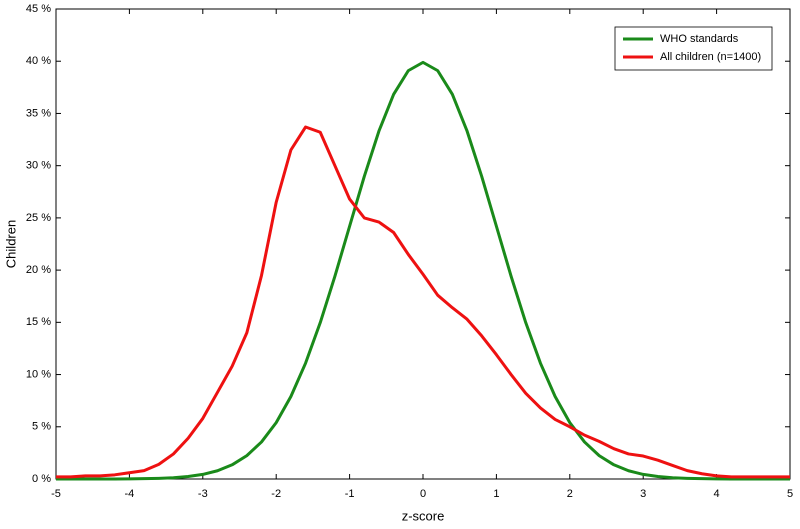 Image resolution: width=800 pixels, height=529 pixels. Describe the element at coordinates (38, 61) in the screenshot. I see `y-tick-label: 40 %` at that location.